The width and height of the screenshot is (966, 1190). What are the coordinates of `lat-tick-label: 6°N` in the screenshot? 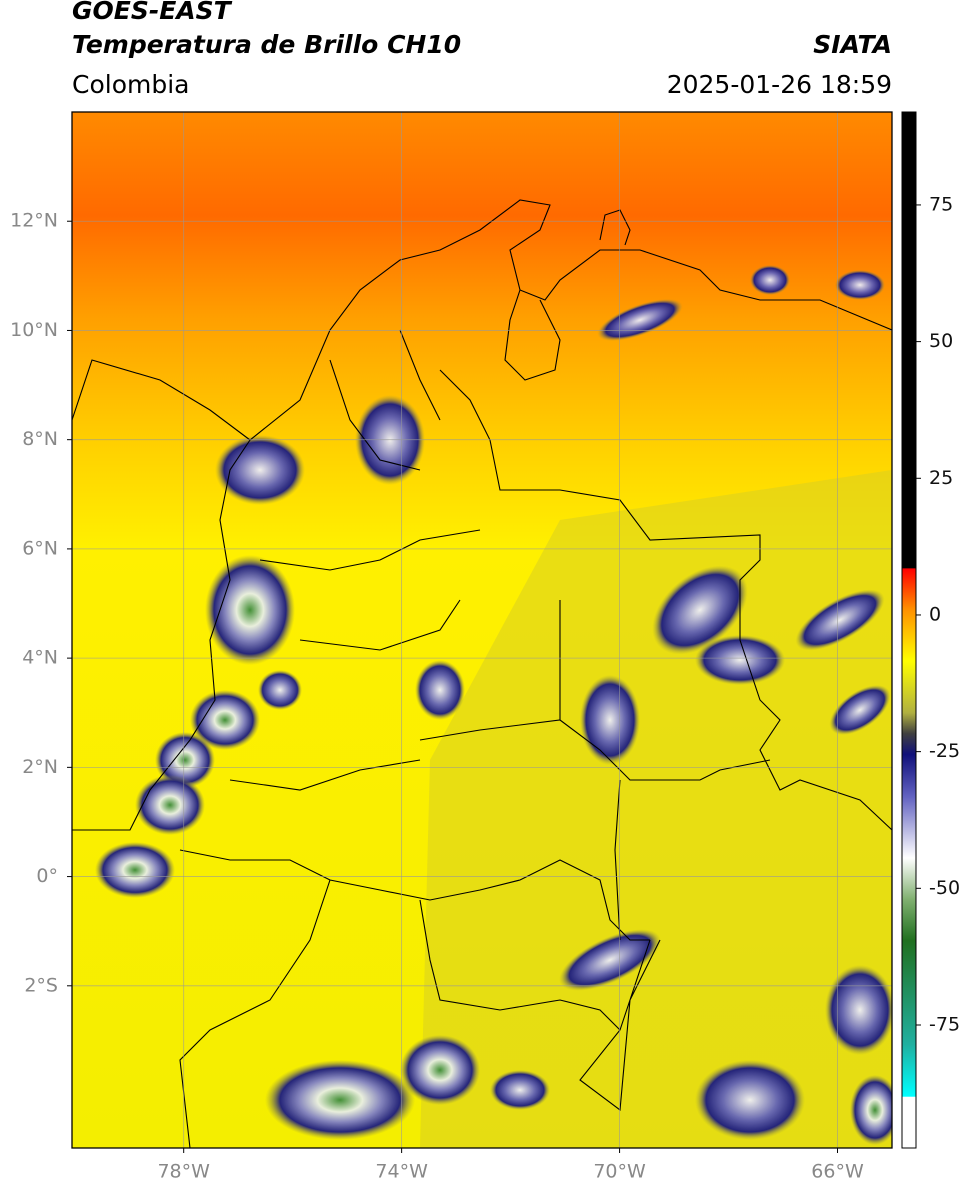 It's located at (40, 548).